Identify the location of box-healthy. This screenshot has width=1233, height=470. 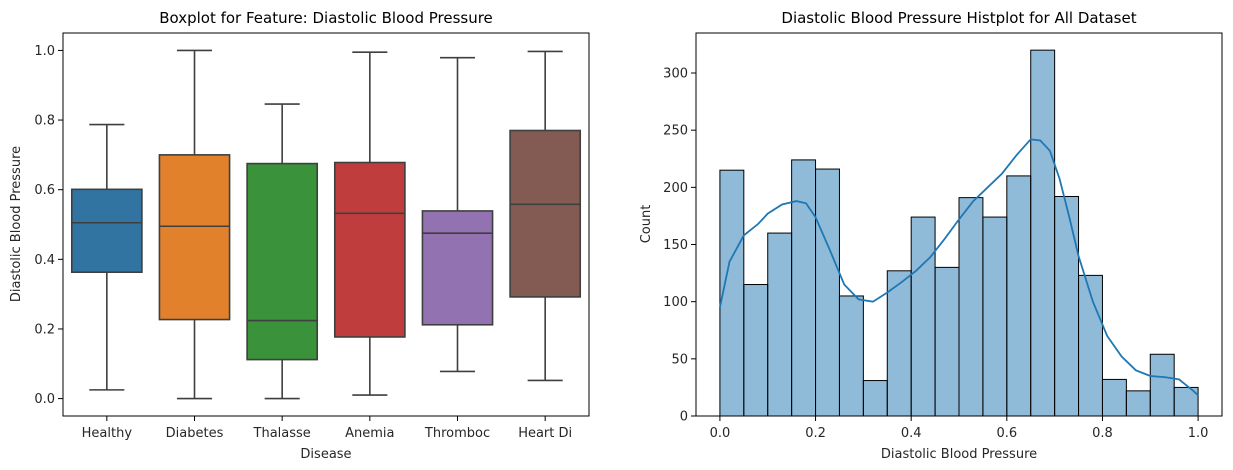
(106, 257).